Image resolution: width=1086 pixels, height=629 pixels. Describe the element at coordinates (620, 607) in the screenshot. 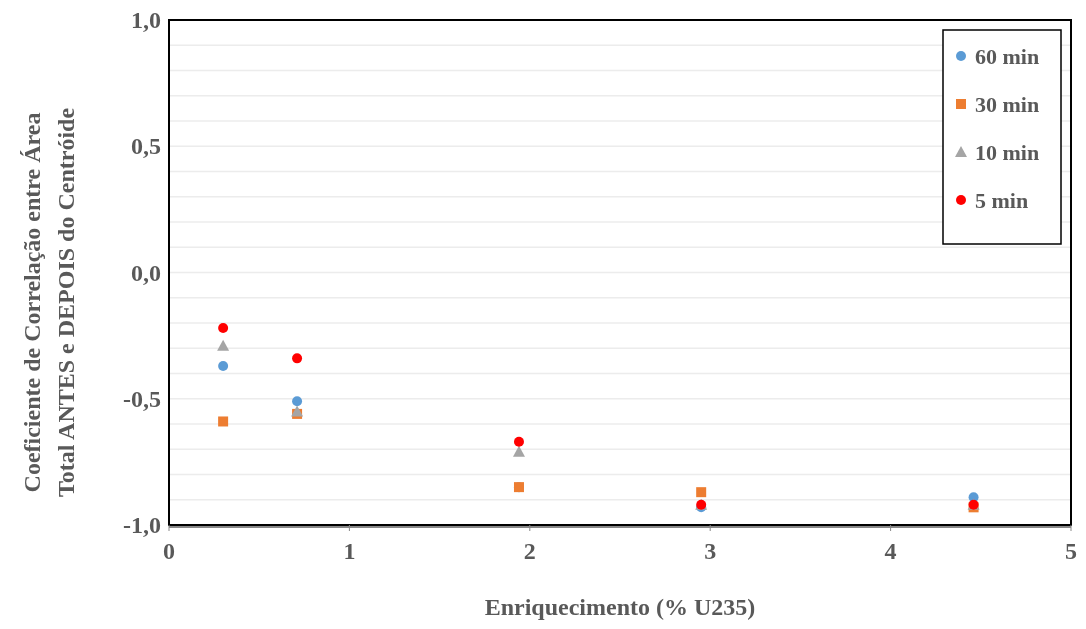

I see `x-axis-title: Enriquecimento (% U235)` at that location.